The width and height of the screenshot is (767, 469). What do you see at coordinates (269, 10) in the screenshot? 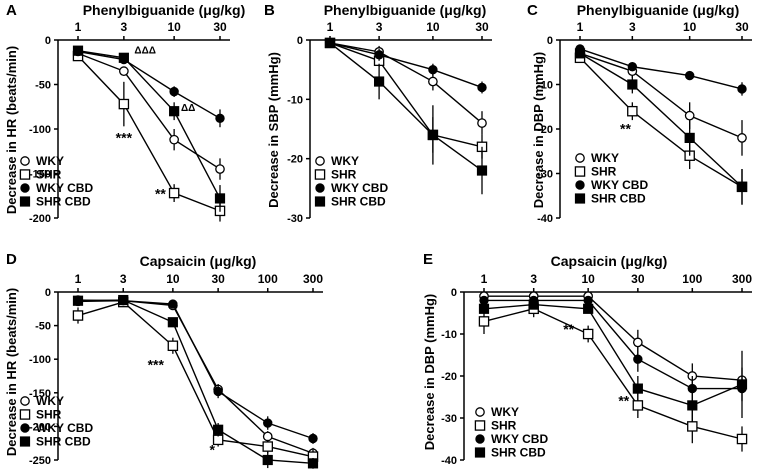
I see `panel-letter: B` at bounding box center [269, 10].